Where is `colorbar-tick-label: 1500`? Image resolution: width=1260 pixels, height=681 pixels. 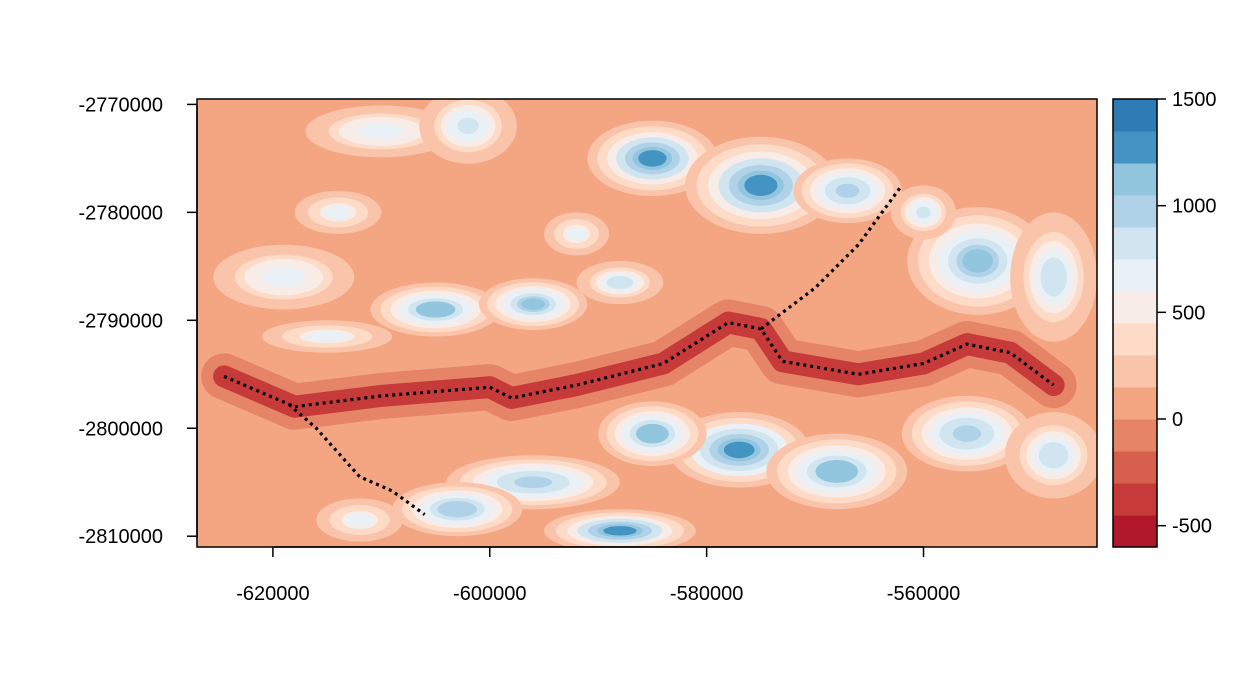
colorbar-tick-label: 1500 is located at coordinates (1194, 100).